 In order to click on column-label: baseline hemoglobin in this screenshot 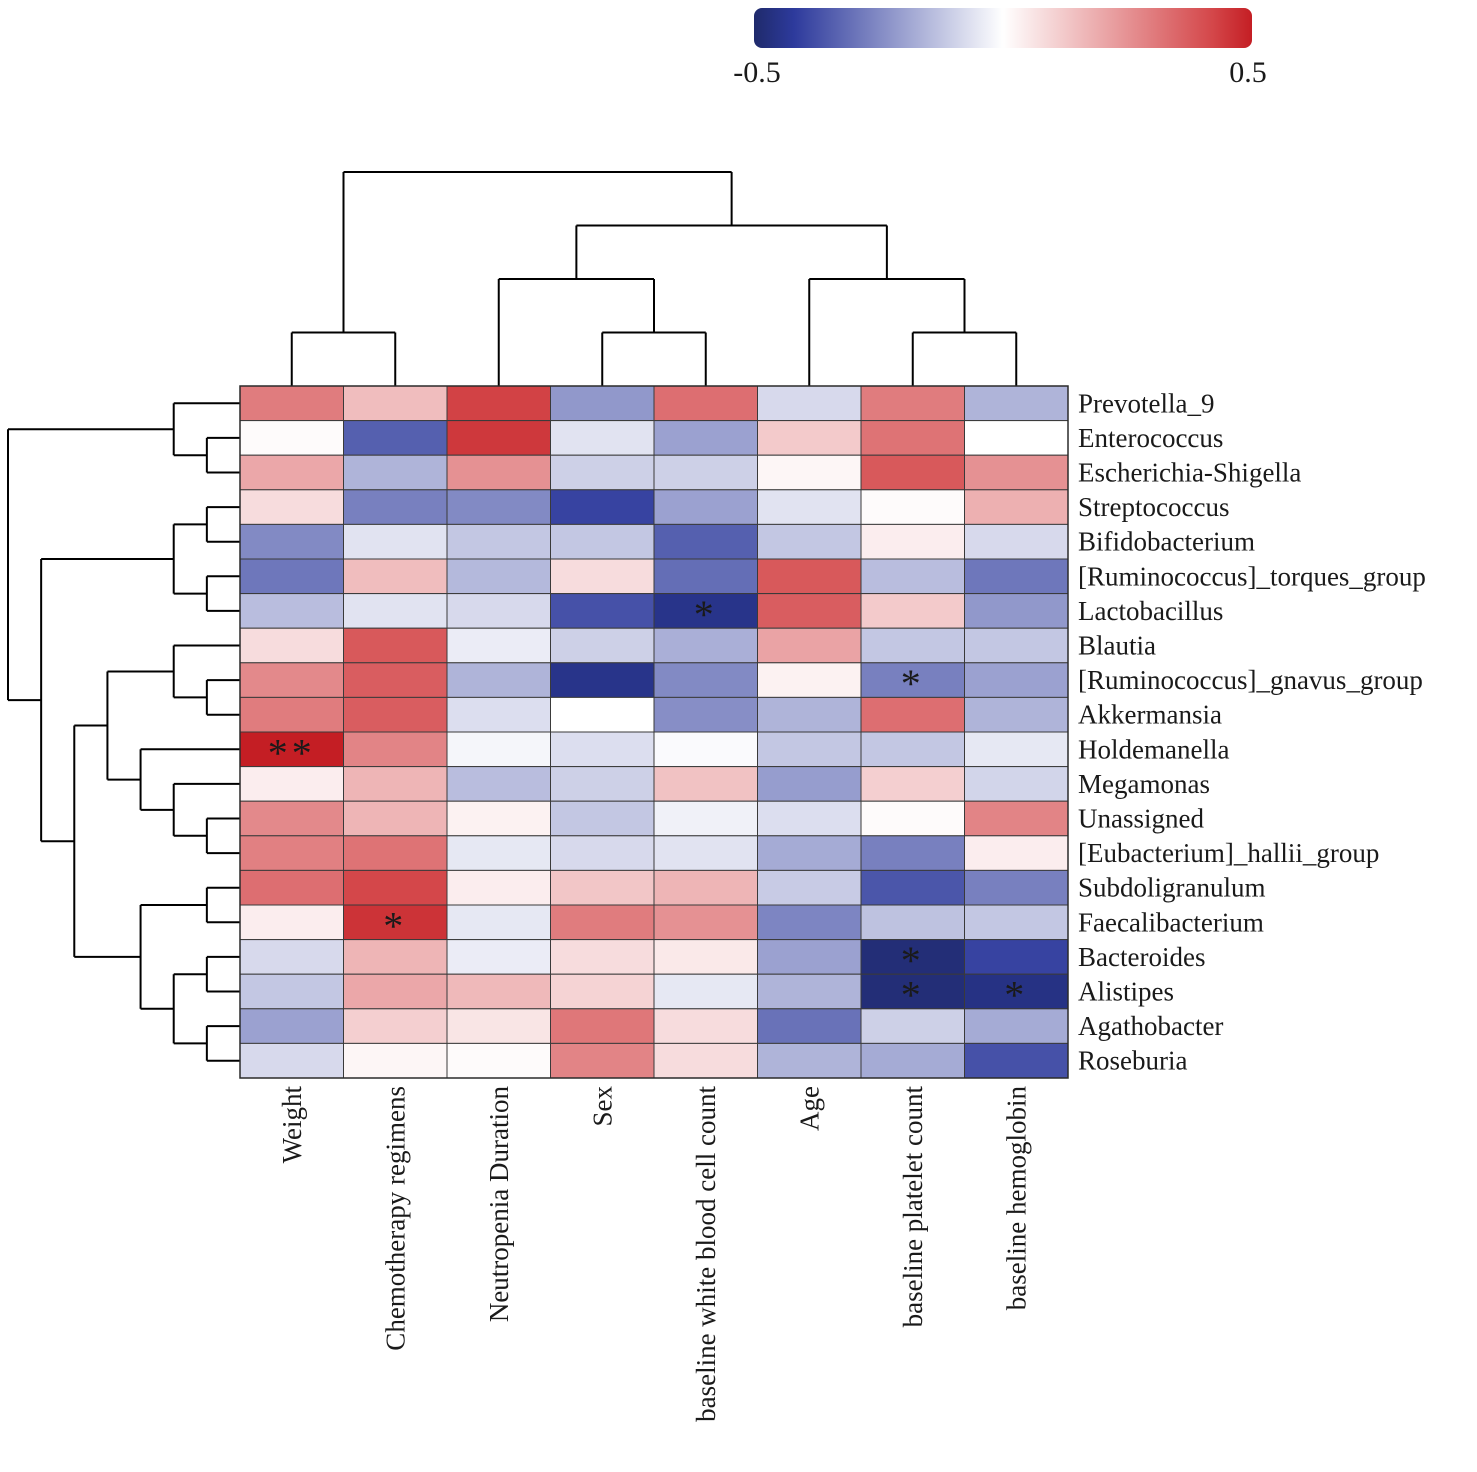, I will do `click(1016, 1198)`.